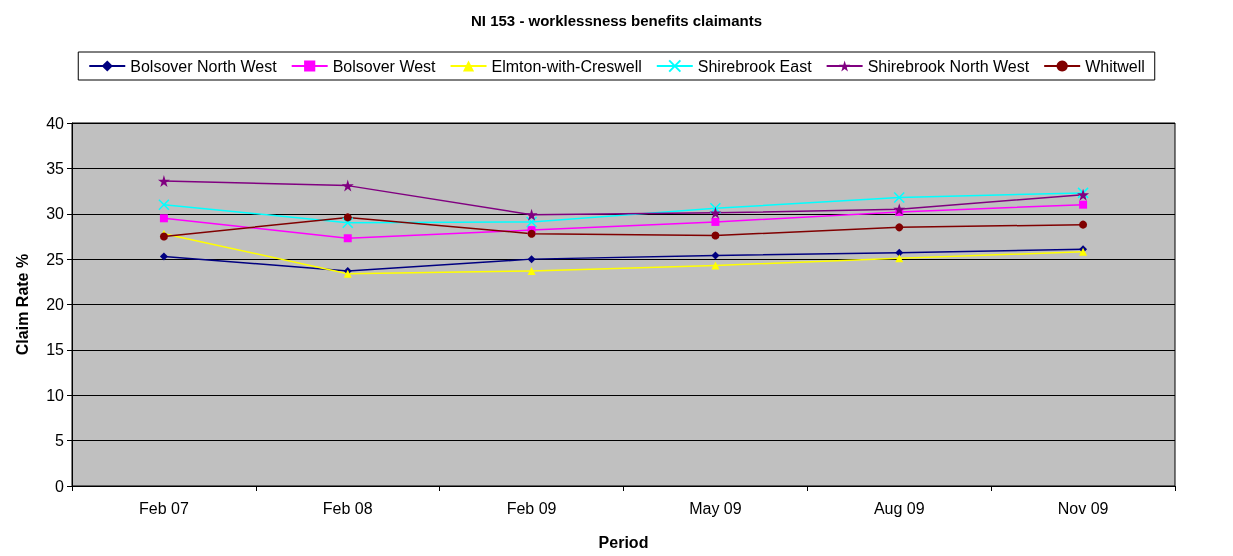  Describe the element at coordinates (623, 542) in the screenshot. I see `x-axis-title: Period` at that location.